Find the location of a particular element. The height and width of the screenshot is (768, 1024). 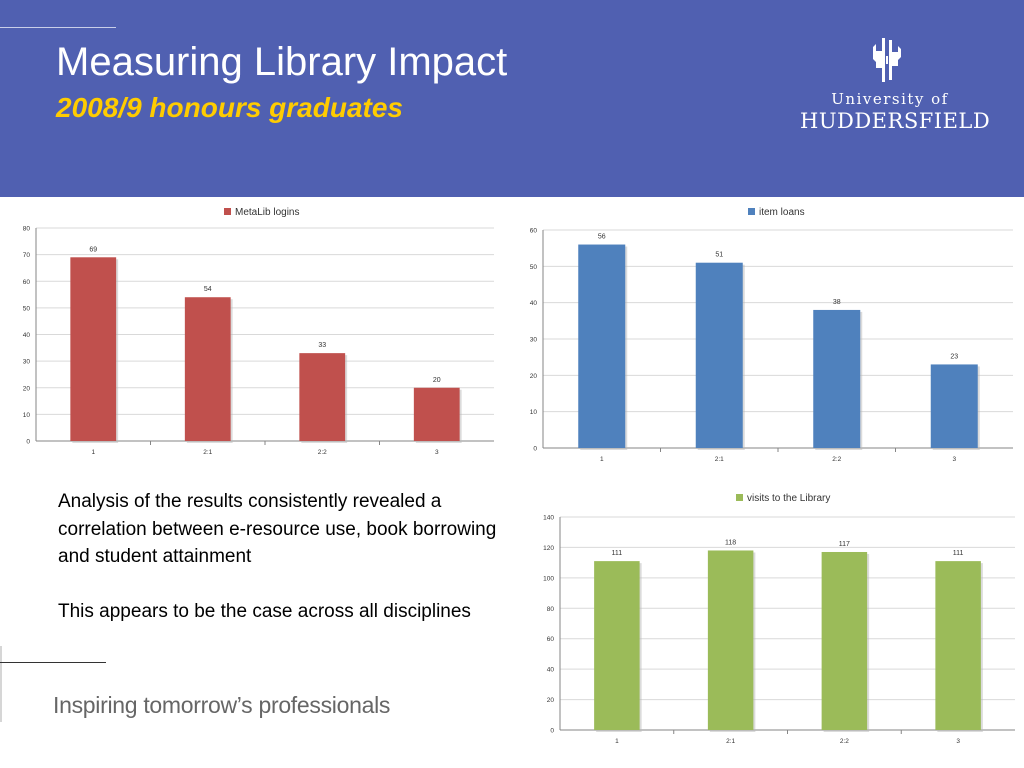

university-emblem-icon is located at coordinates (887, 60).